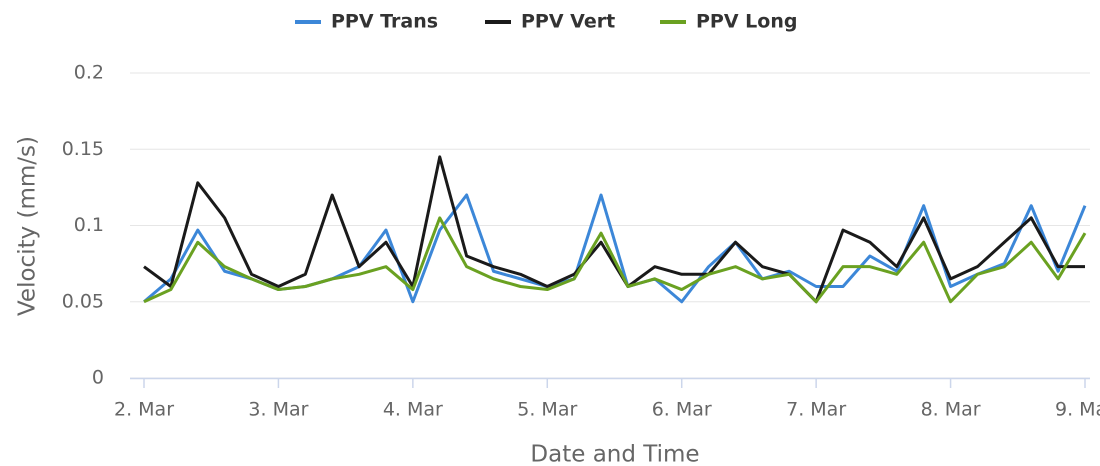 This screenshot has width=1100, height=466. What do you see at coordinates (951, 410) in the screenshot?
I see `x-tick-label: 8. Mar` at bounding box center [951, 410].